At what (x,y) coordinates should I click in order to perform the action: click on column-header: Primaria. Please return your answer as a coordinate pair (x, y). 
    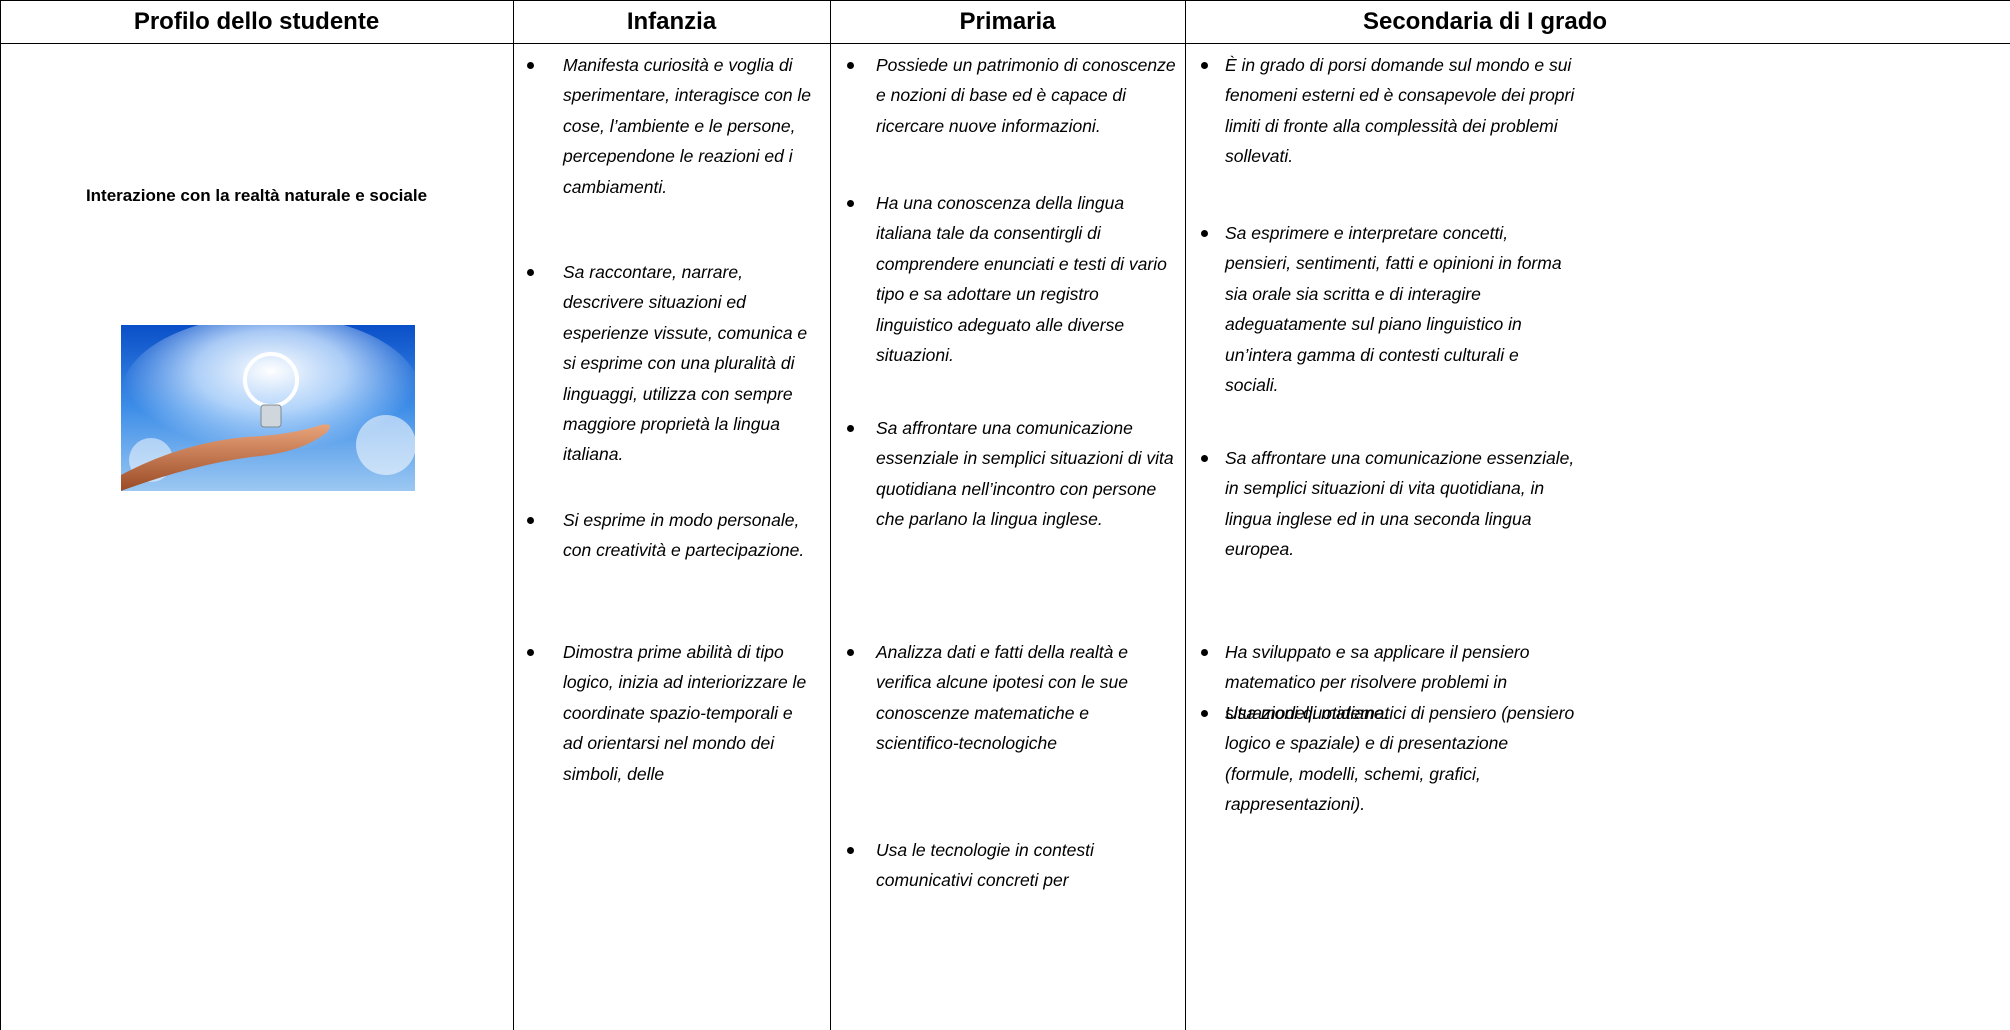
    Looking at the image, I should click on (1007, 21).